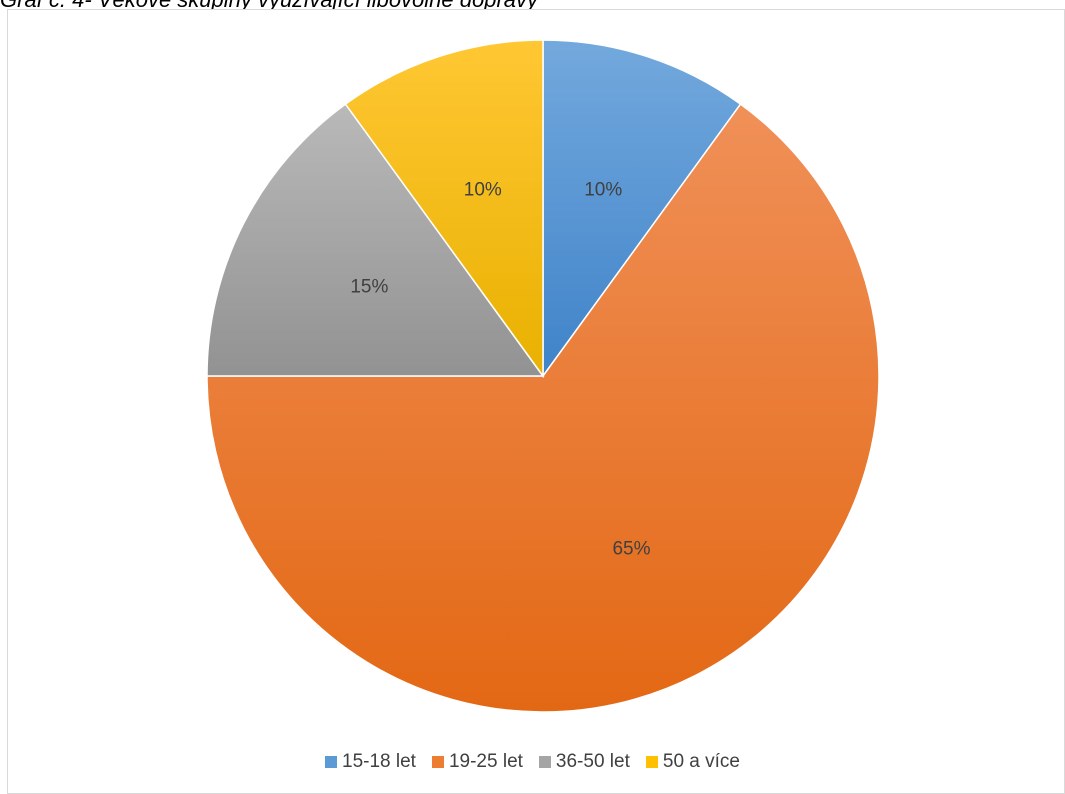 This screenshot has width=1065, height=794. I want to click on chart-legend: 15-18 let 19-25 let 36-50 let 50 a více, so click(532, 762).